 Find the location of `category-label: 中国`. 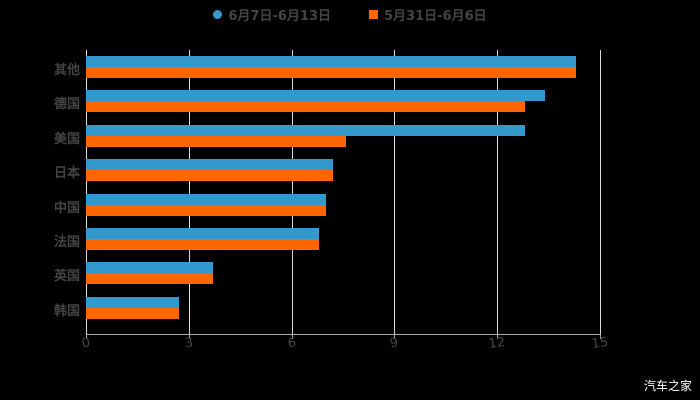

category-label: 中国 is located at coordinates (66, 208).